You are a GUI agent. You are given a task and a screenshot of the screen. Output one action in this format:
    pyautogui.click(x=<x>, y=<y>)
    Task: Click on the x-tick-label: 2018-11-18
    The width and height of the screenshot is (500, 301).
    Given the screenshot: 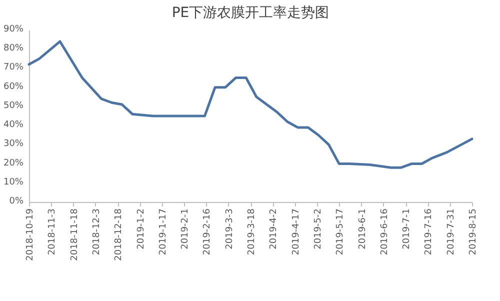 What is the action you would take?
    pyautogui.click(x=75, y=234)
    